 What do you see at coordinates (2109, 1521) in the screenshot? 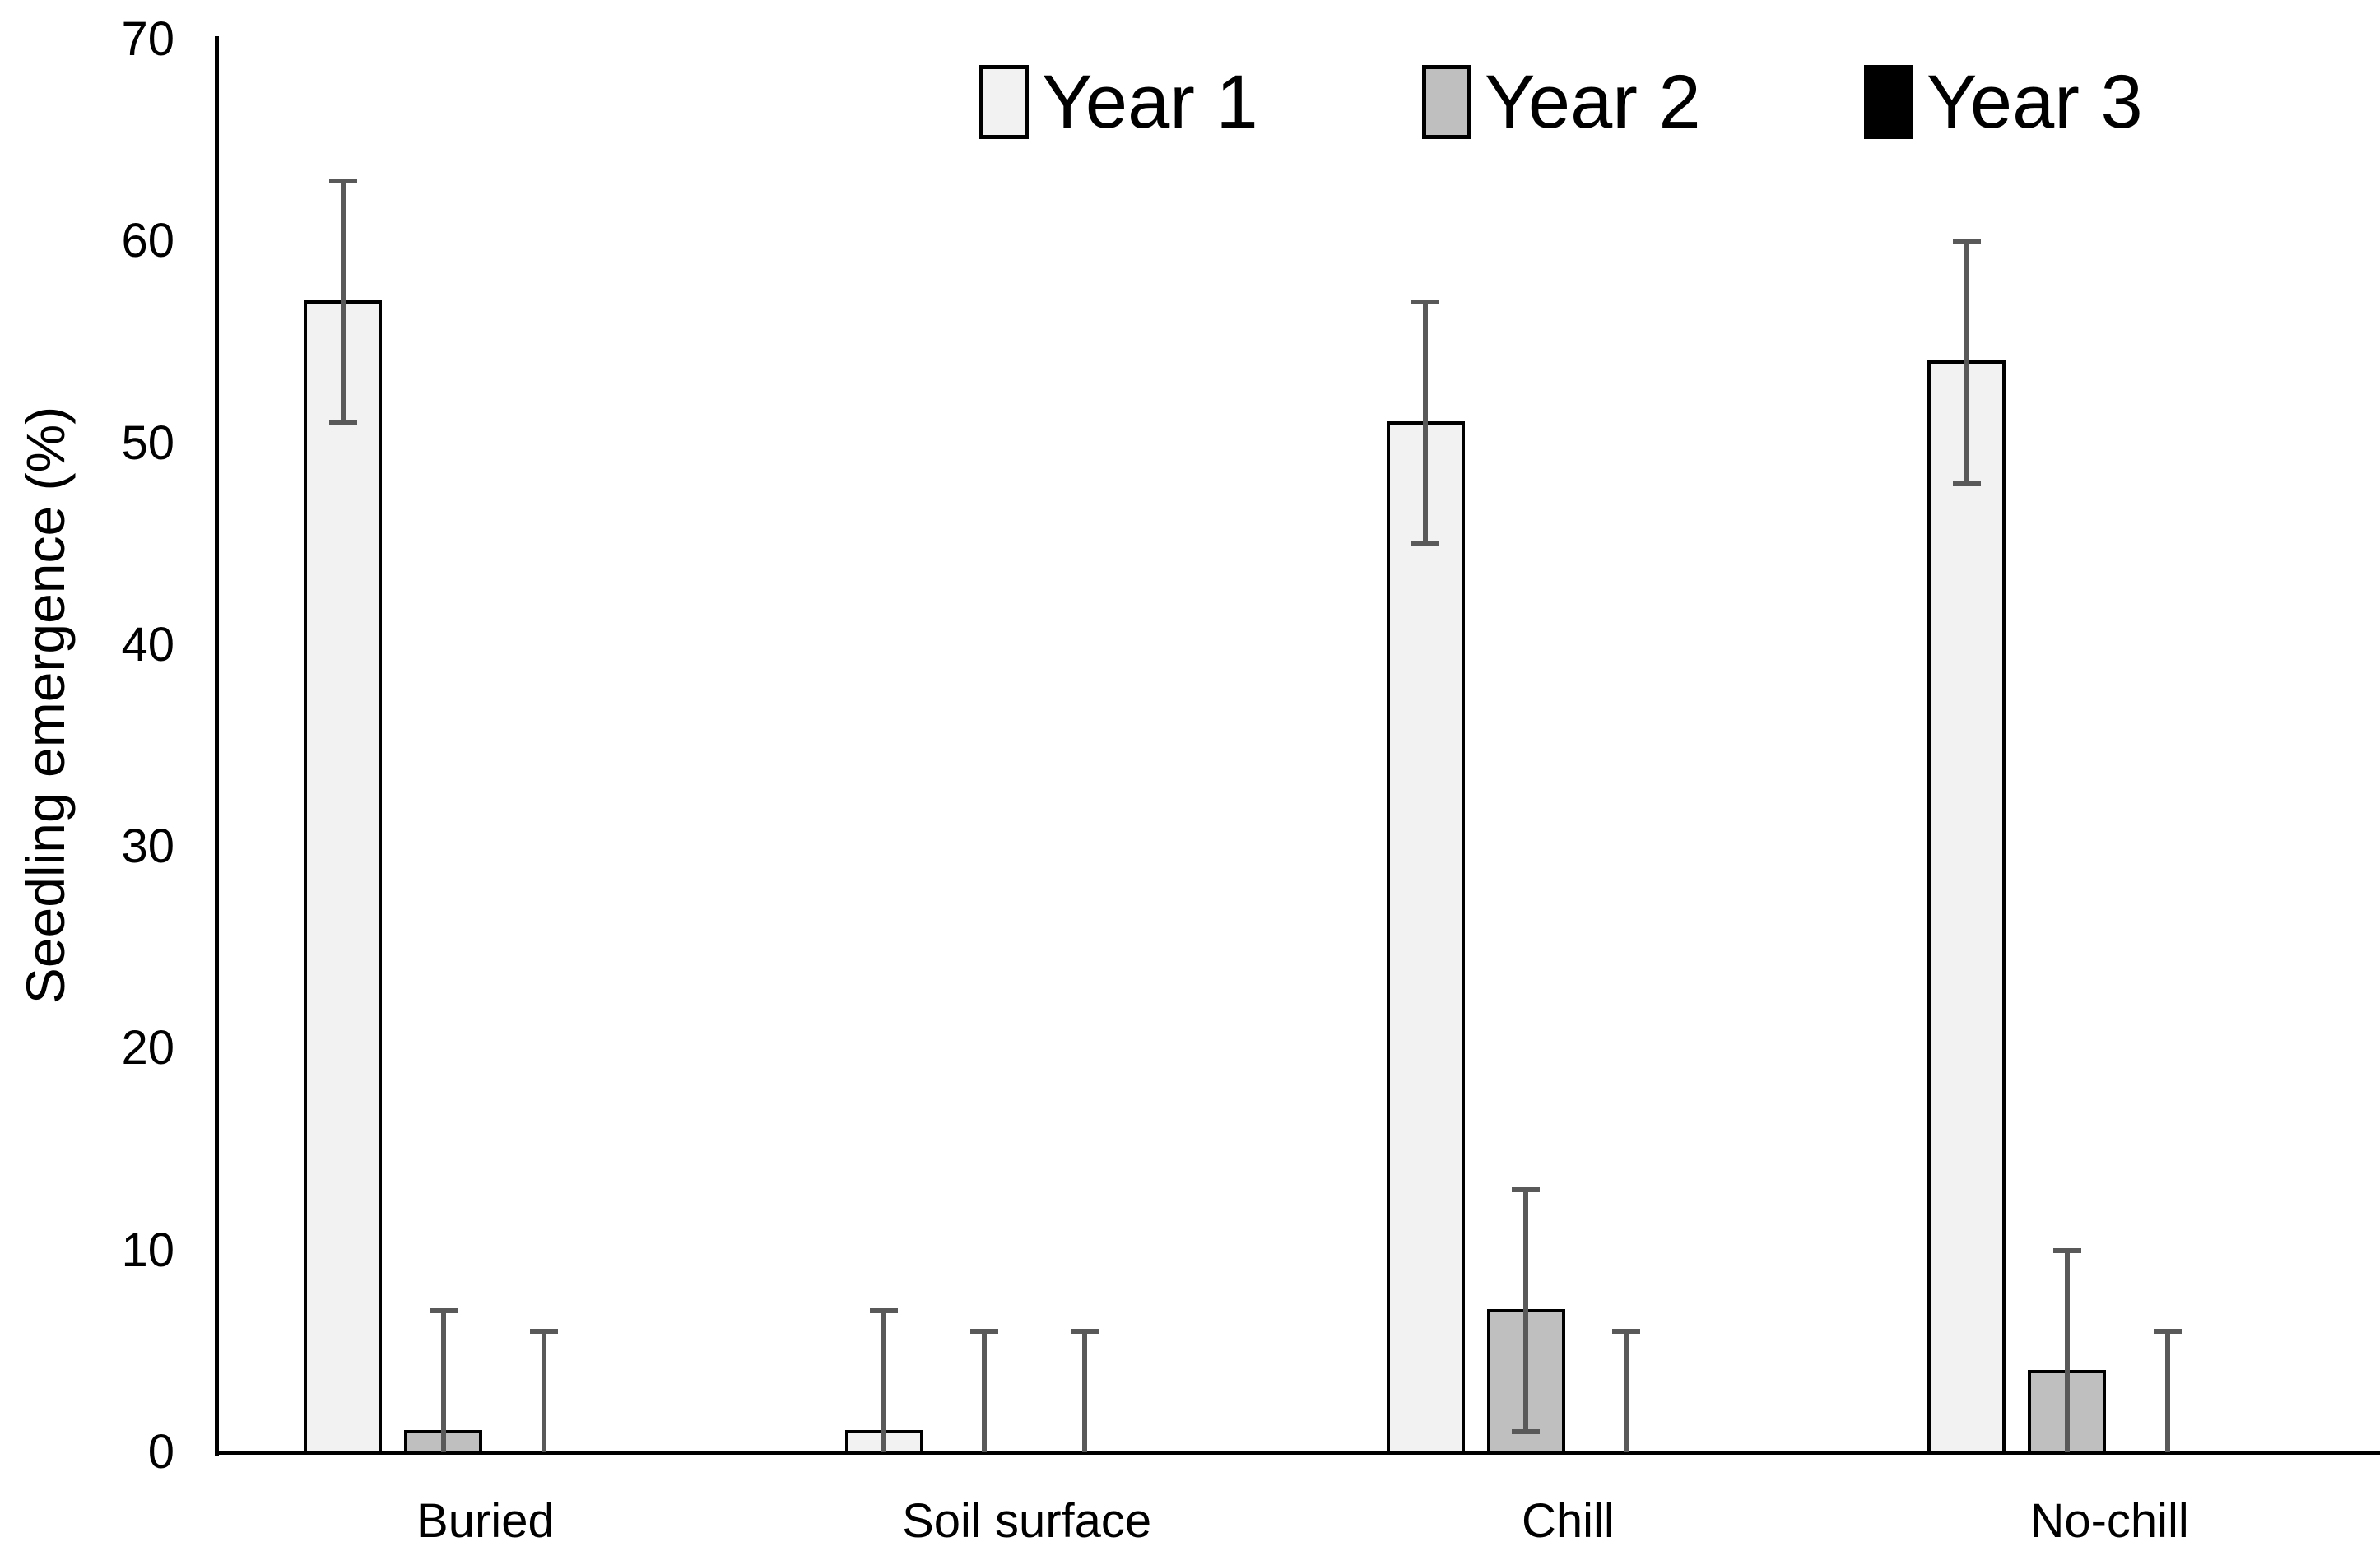
I see `category-label: No-chill` at bounding box center [2109, 1521].